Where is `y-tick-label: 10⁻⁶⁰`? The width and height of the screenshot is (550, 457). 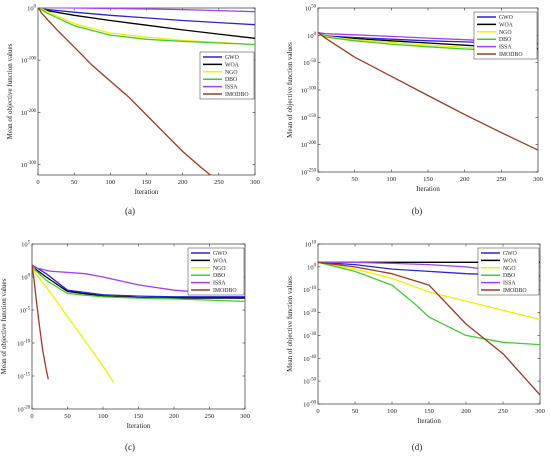 y-tick-label: 10⁻⁶⁰ is located at coordinates (309, 405).